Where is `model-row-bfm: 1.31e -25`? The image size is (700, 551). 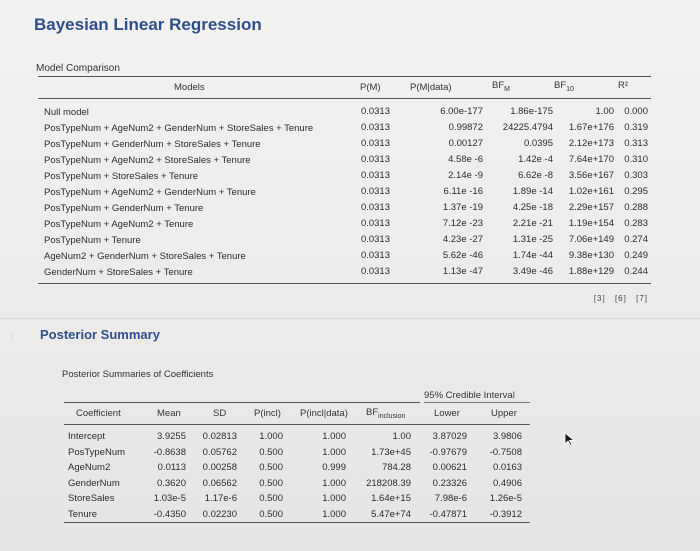
model-row-bfm: 1.31e -25 is located at coordinates (532, 239).